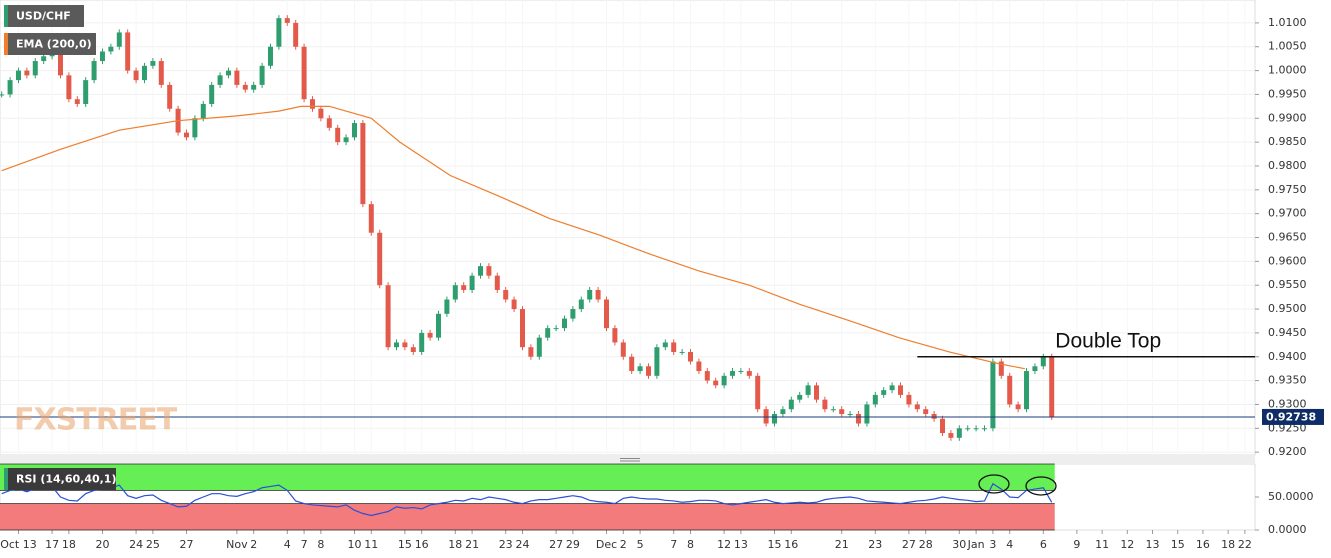 This screenshot has width=1331, height=558. What do you see at coordinates (1287, 165) in the screenshot?
I see `y-tick-label: 0.9800` at bounding box center [1287, 165].